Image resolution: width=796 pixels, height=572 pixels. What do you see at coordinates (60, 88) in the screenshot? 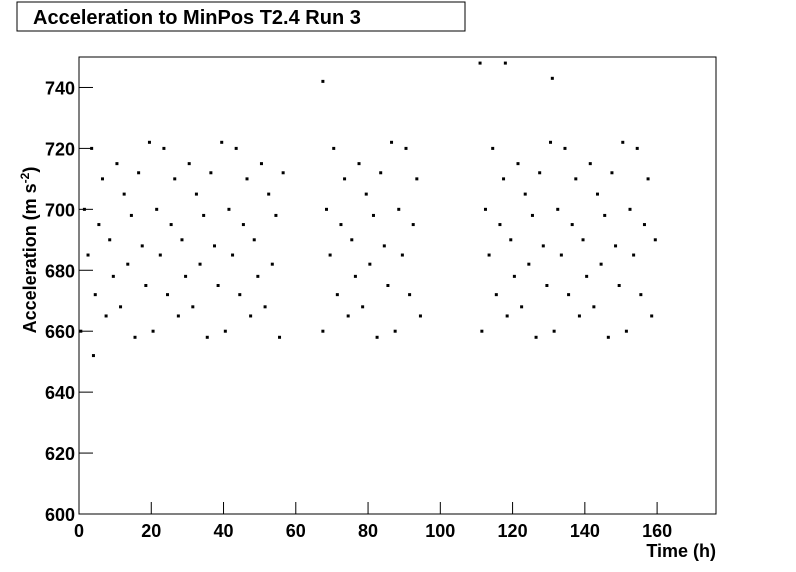
I see `y-tick-label: 740` at bounding box center [60, 88].